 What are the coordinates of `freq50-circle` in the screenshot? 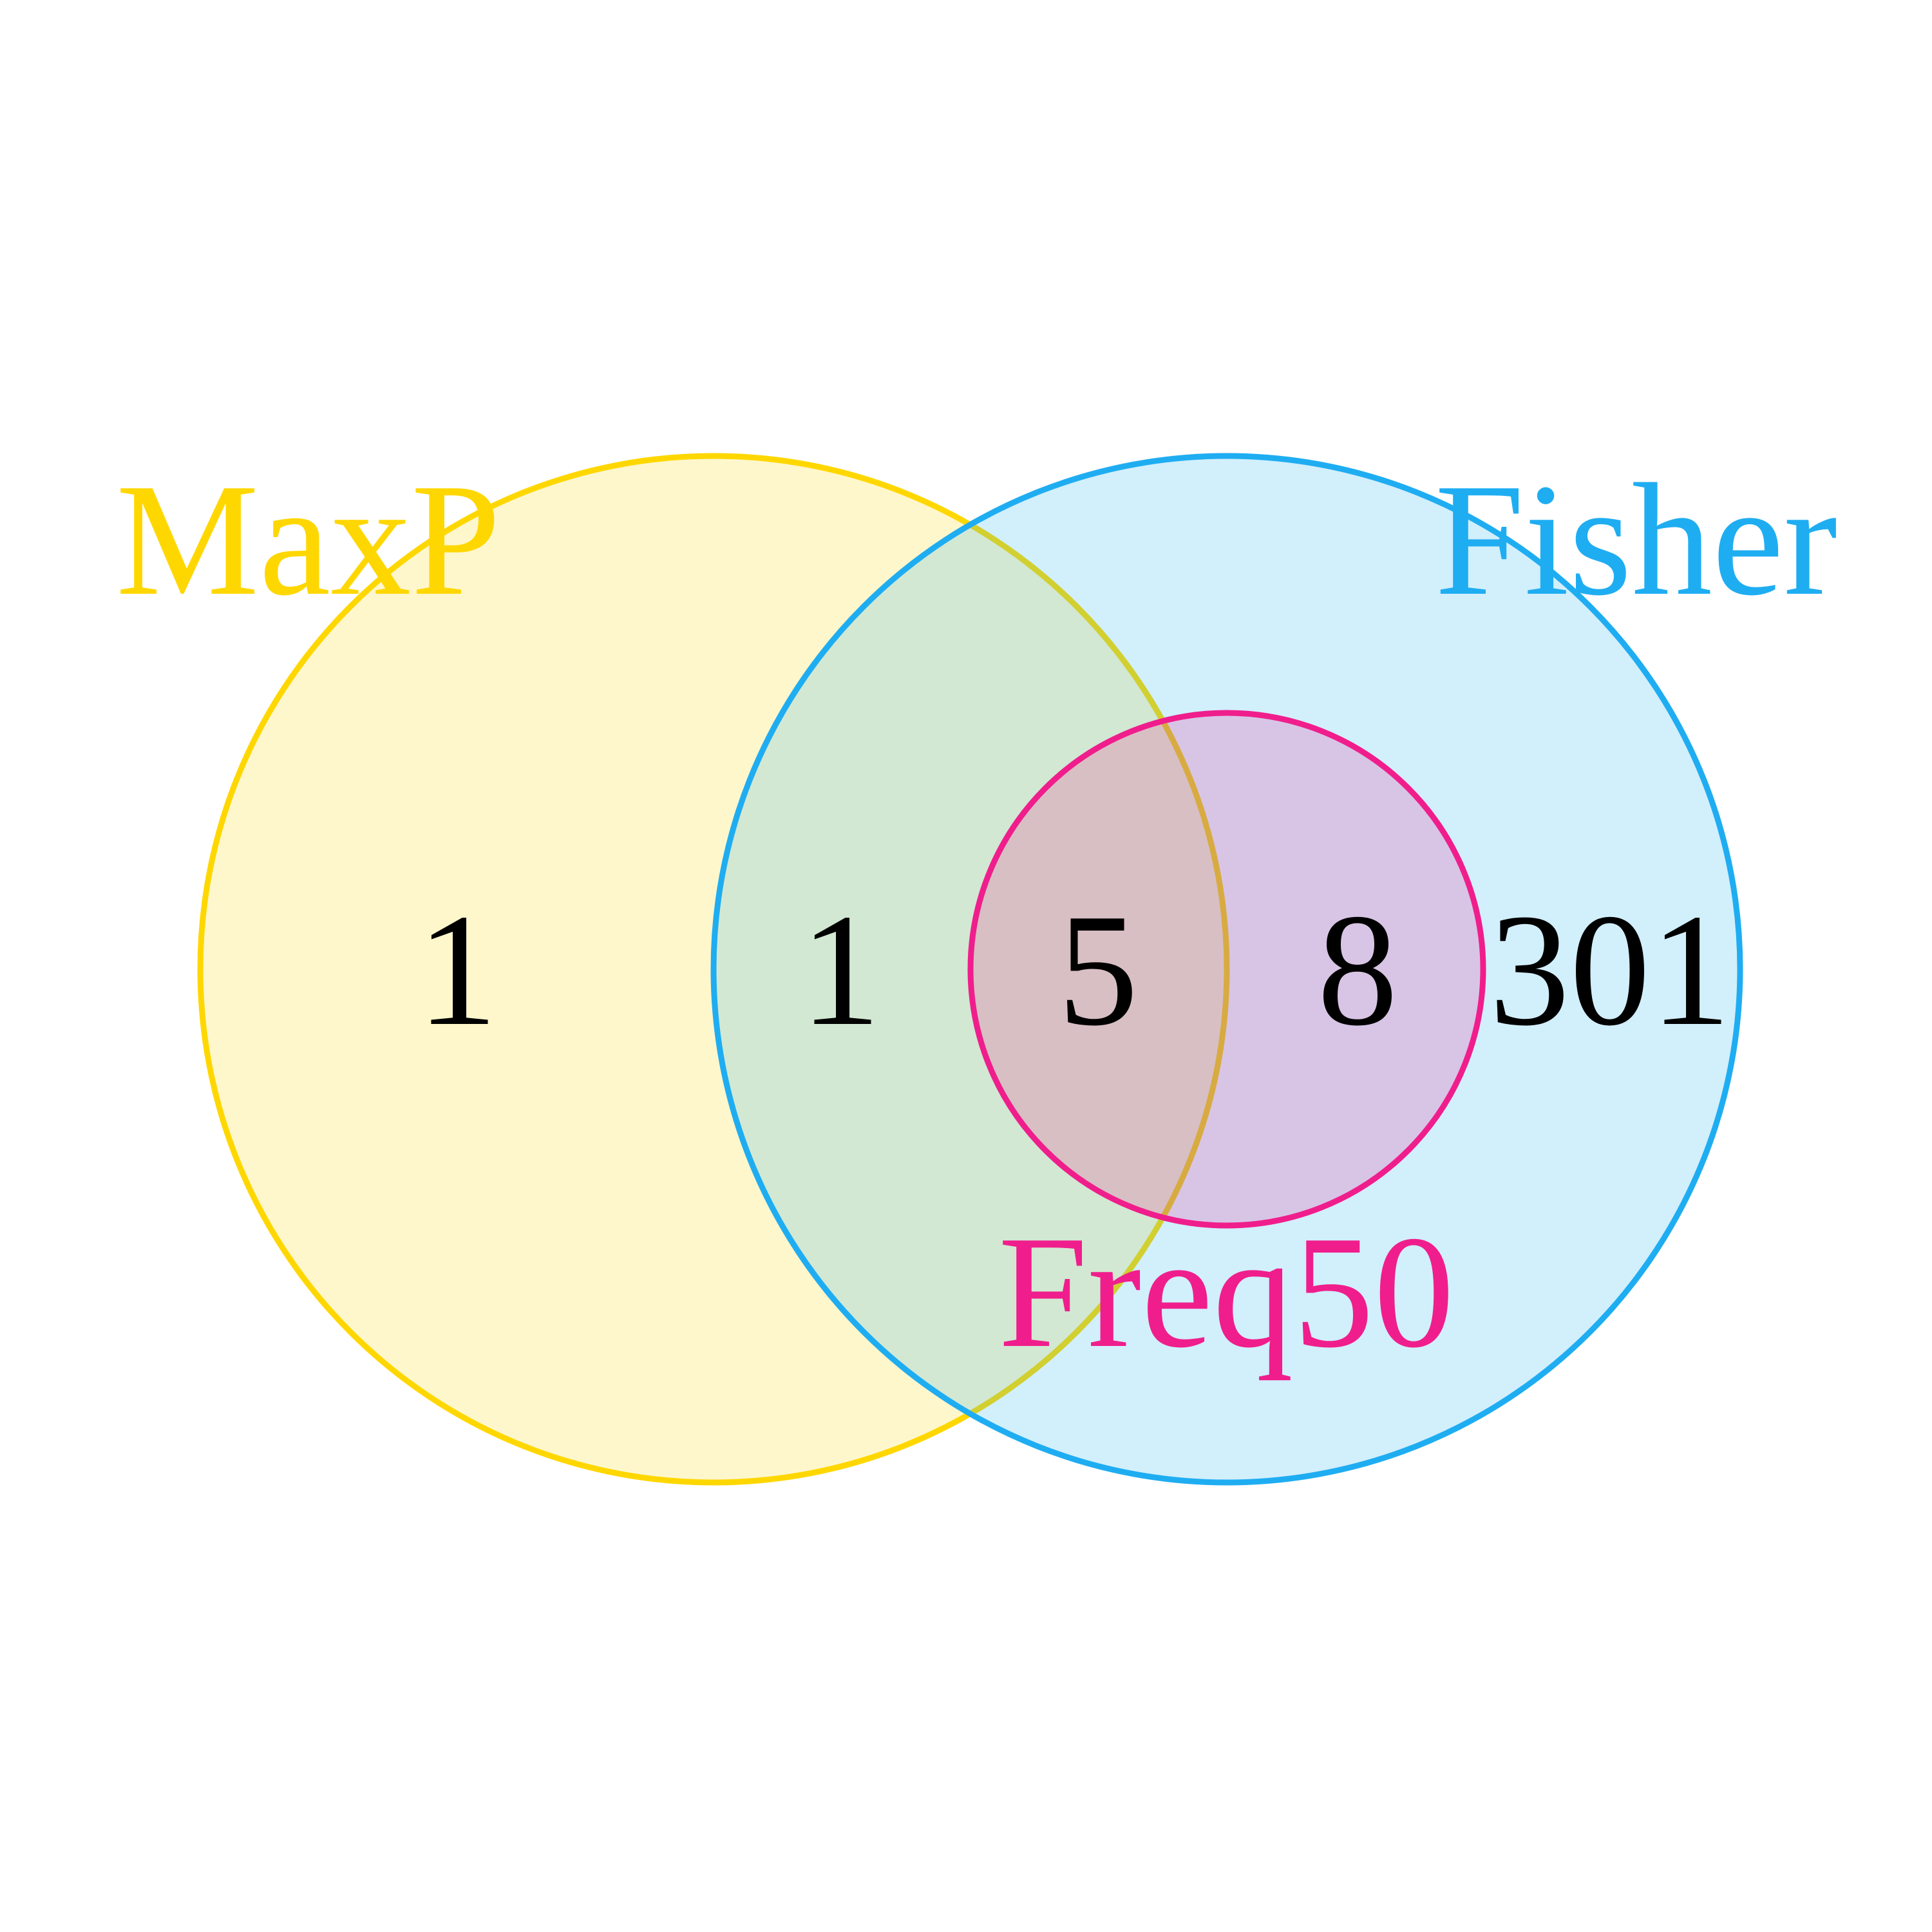 It's located at (1226, 970).